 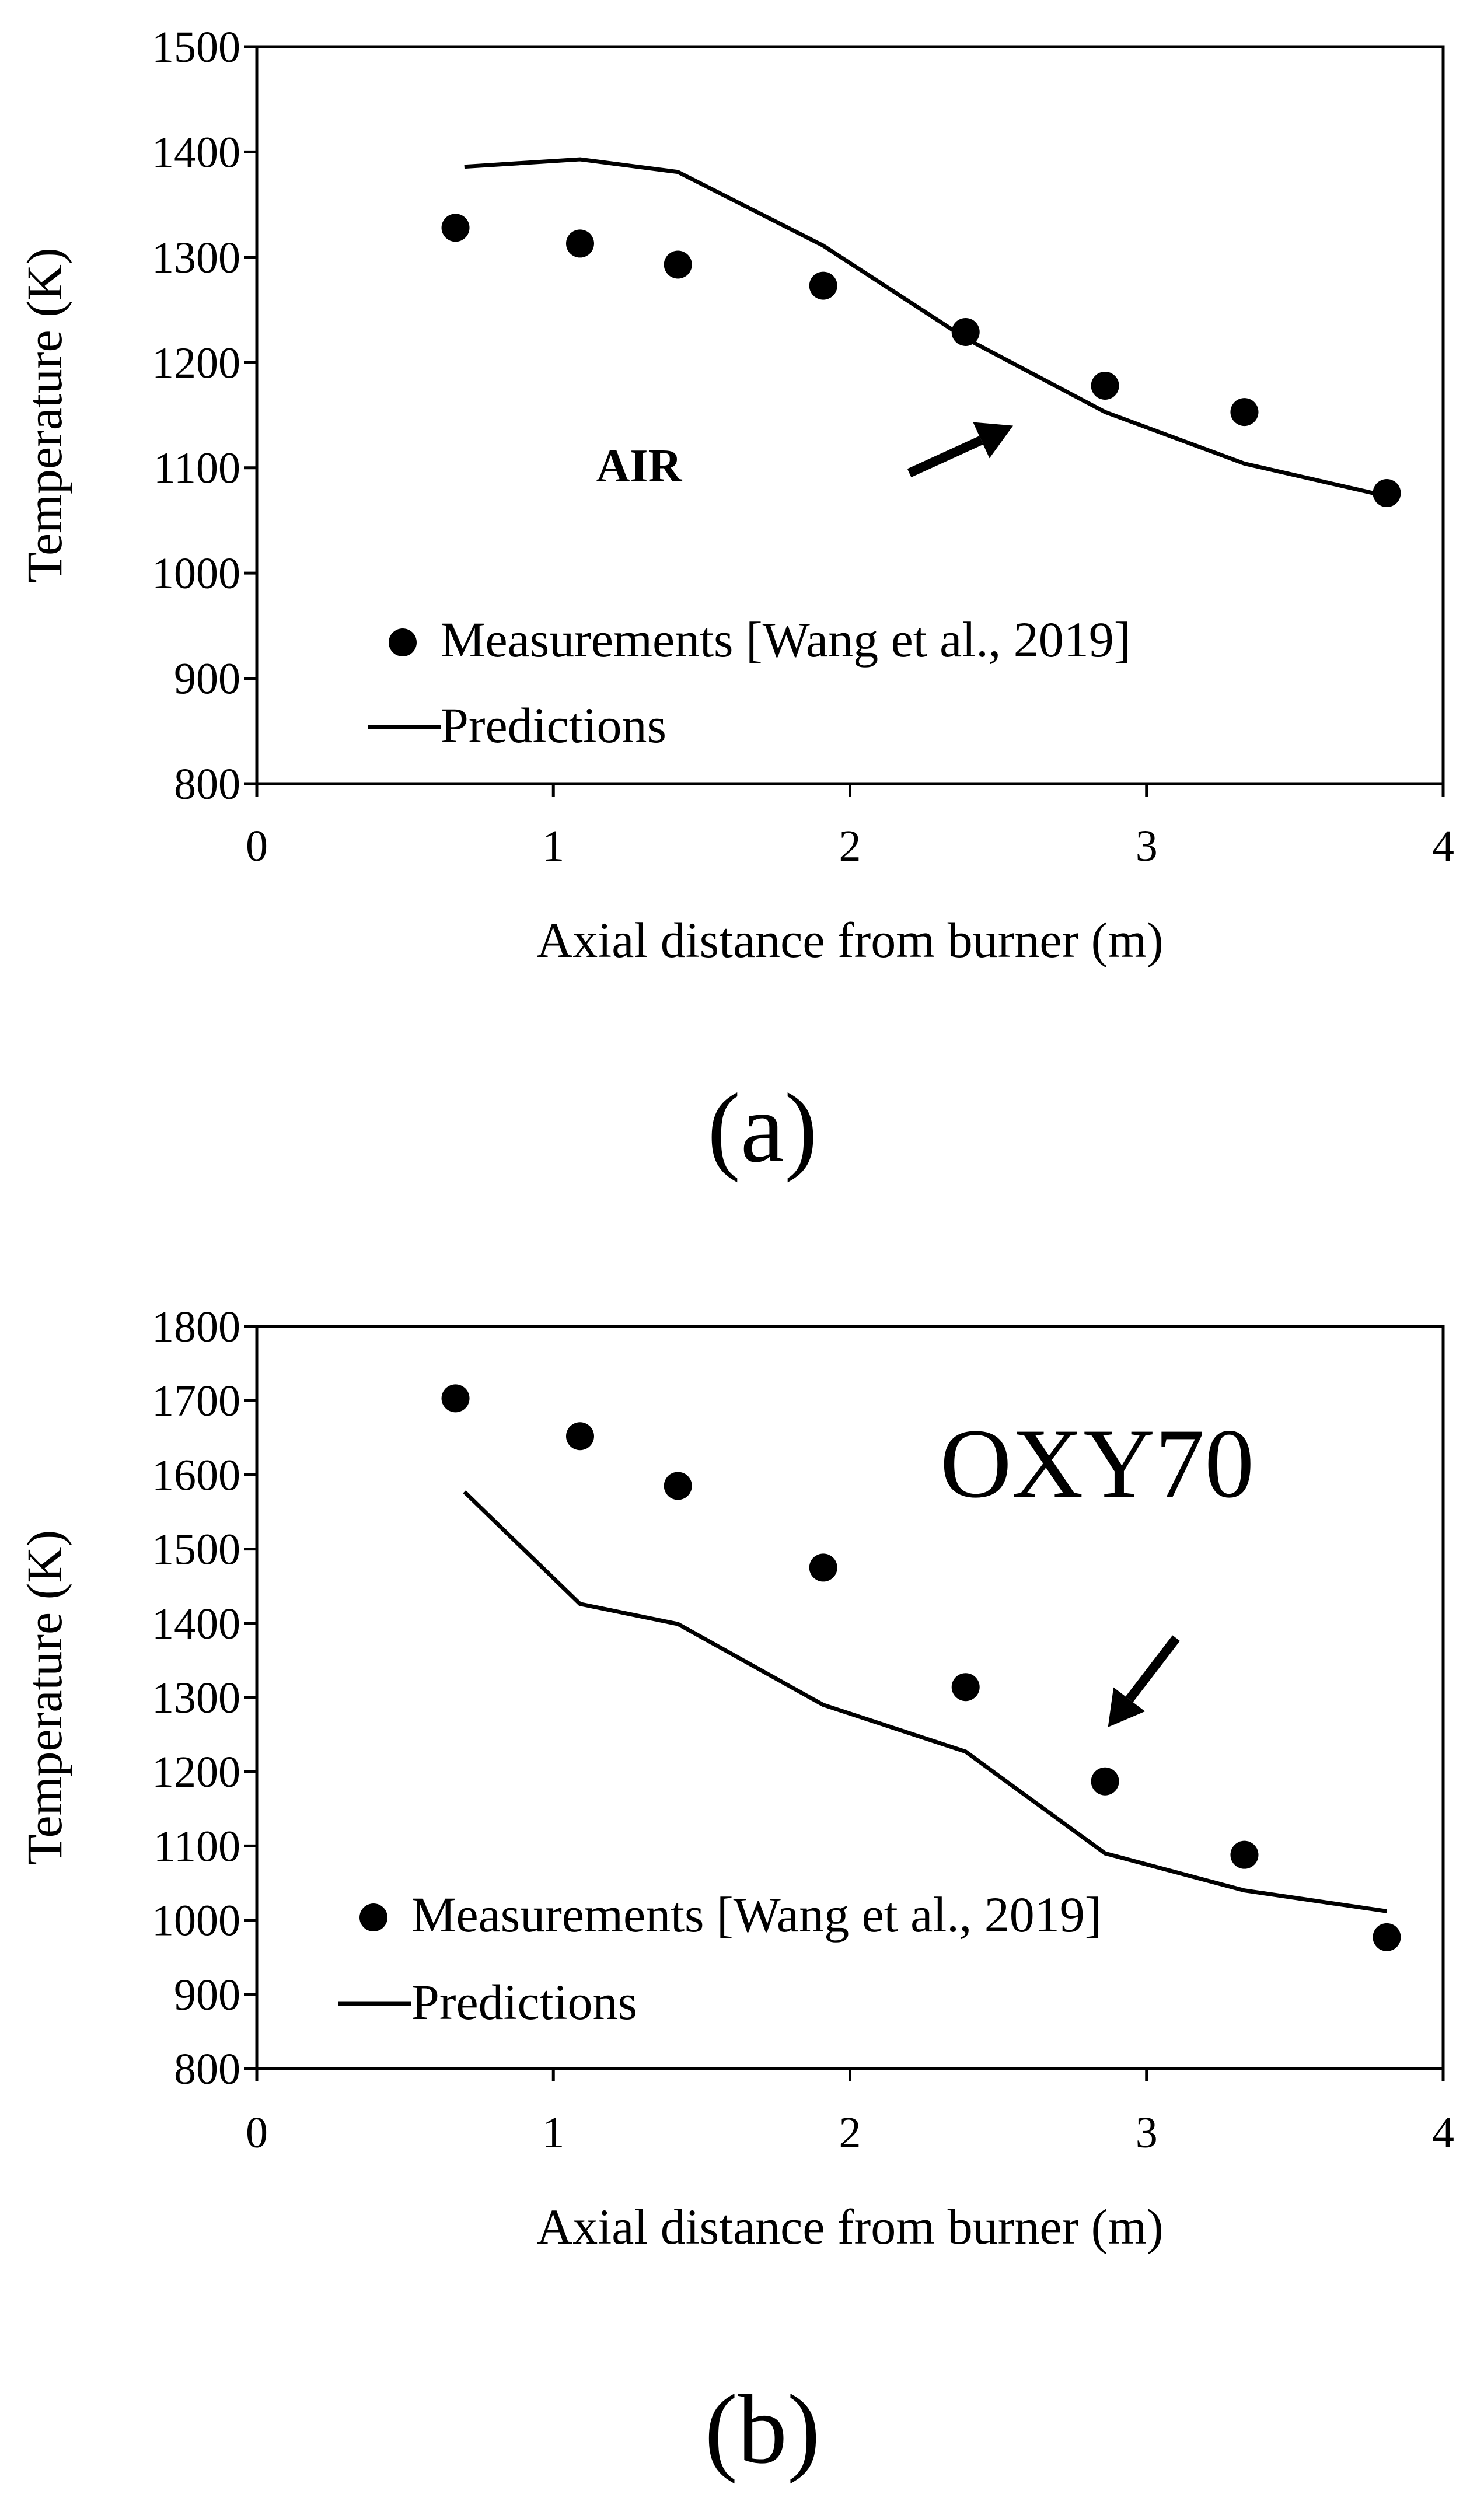 I want to click on panel-label: (a), so click(x=763, y=1128).